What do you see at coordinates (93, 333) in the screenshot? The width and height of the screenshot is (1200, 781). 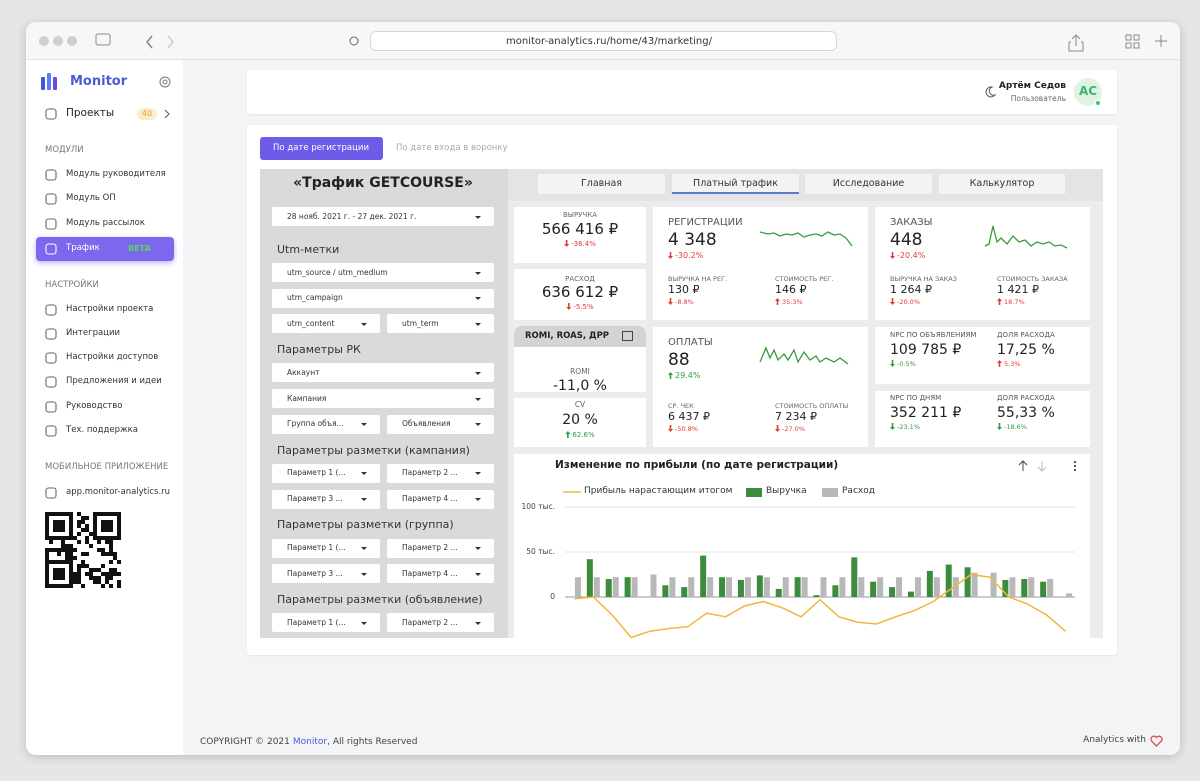 I see `menu-item: Интеграции` at bounding box center [93, 333].